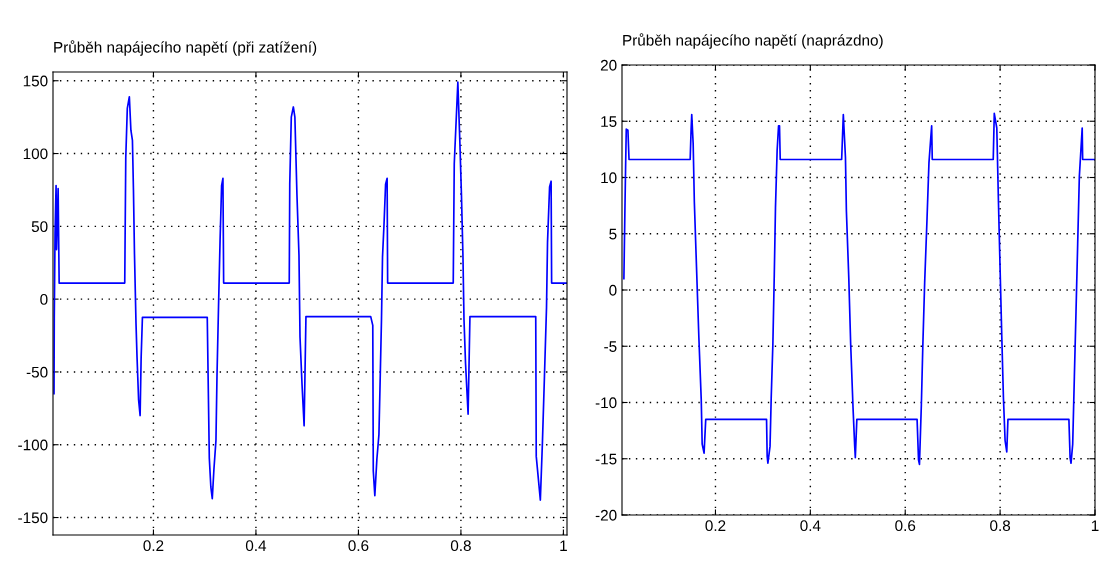 The image size is (1107, 562). What do you see at coordinates (606, 403) in the screenshot?
I see `y-tick-label: -10` at bounding box center [606, 403].